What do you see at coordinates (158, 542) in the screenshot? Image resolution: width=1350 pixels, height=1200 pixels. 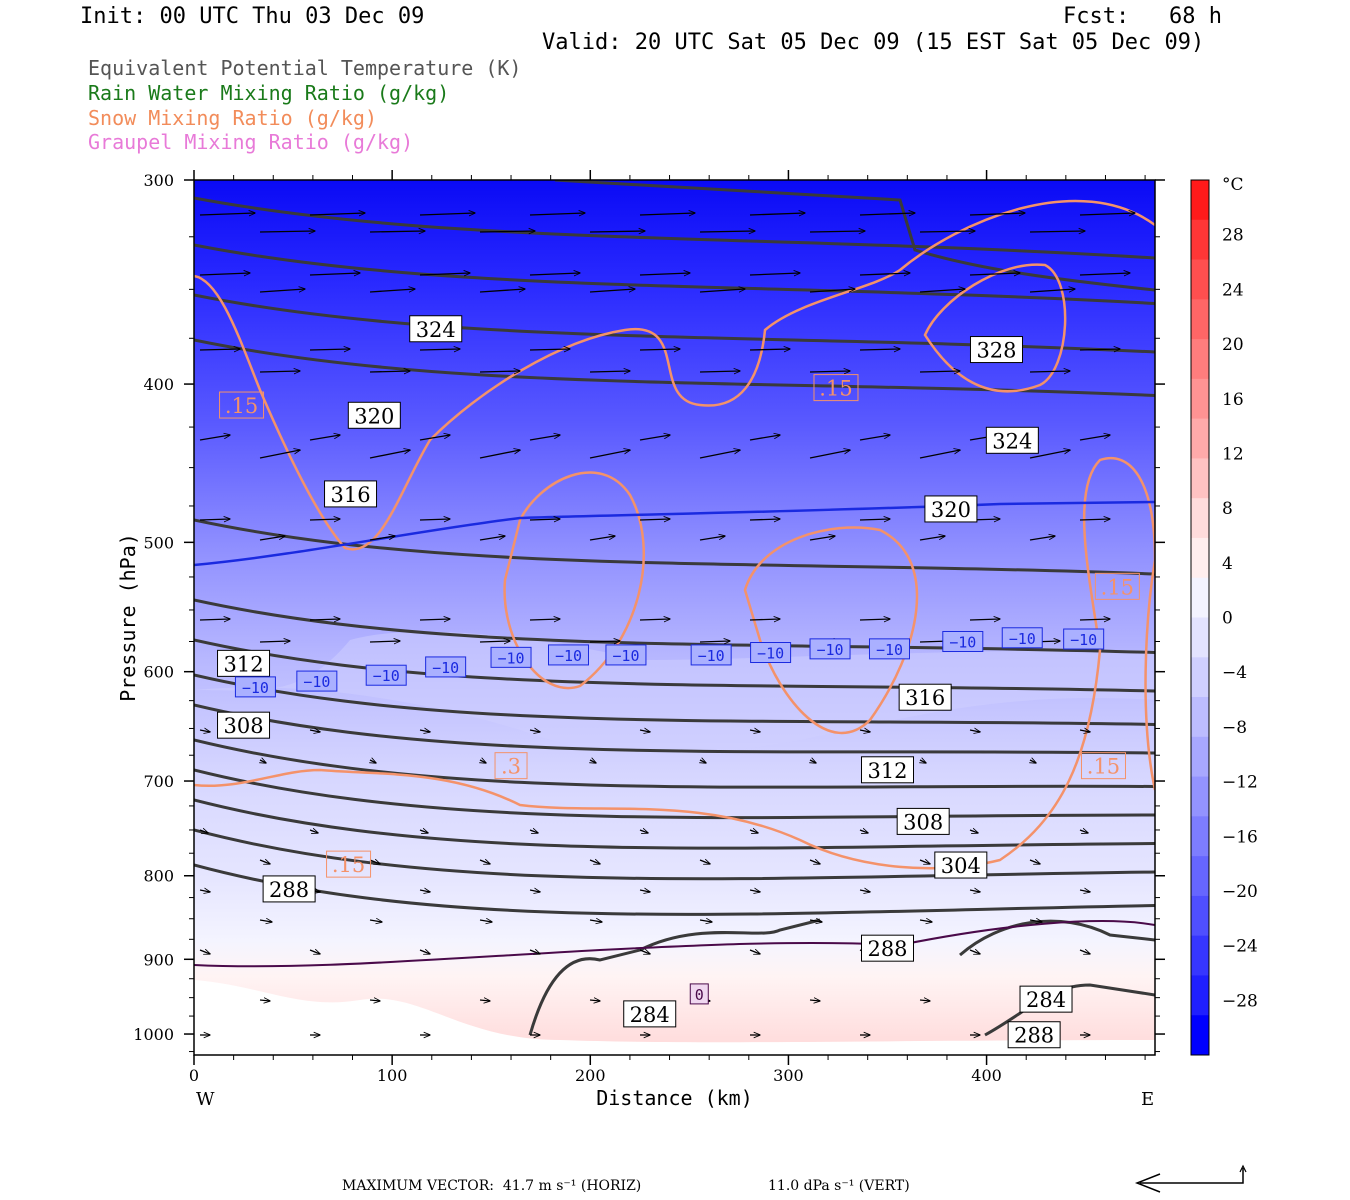 I see `y-tick-label: 500` at bounding box center [158, 542].